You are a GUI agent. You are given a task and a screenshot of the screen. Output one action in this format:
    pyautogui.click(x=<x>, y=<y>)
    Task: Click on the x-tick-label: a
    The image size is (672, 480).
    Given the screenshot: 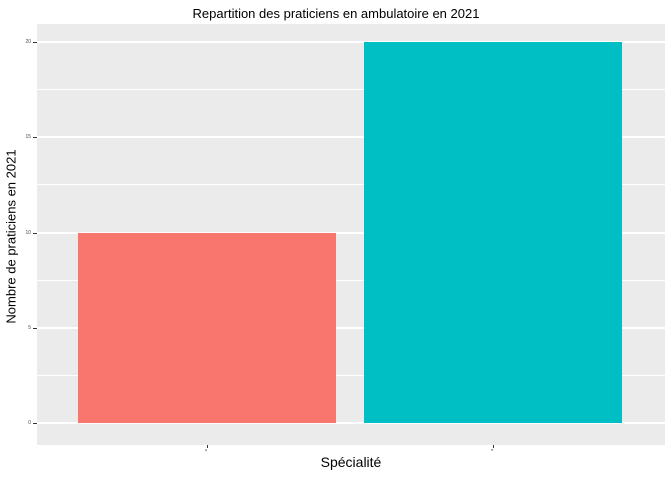 What is the action you would take?
    pyautogui.click(x=206, y=450)
    